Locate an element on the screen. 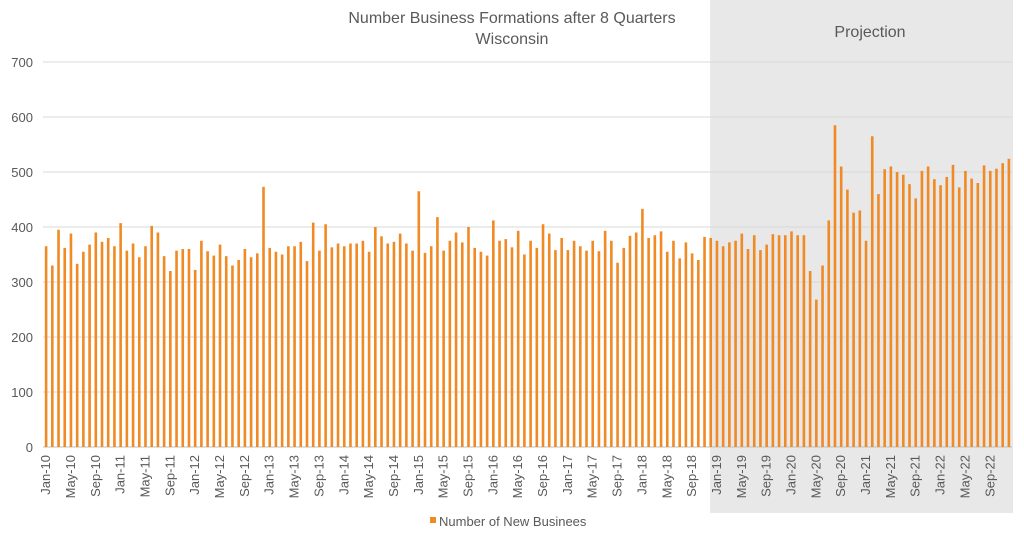 This screenshot has width=1024, height=541. x-tick-label: May-18 is located at coordinates (666, 476).